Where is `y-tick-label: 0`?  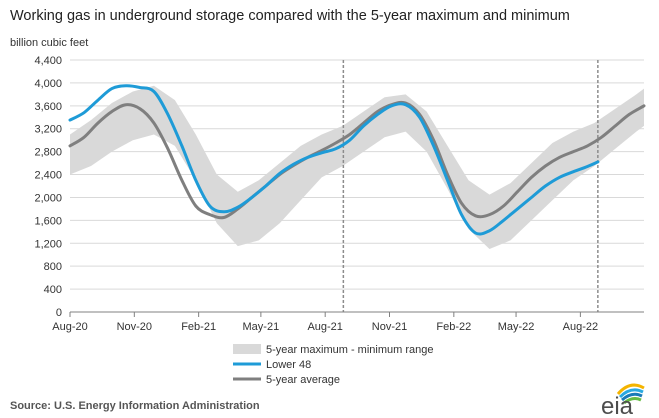 y-tick-label: 0 is located at coordinates (59, 313).